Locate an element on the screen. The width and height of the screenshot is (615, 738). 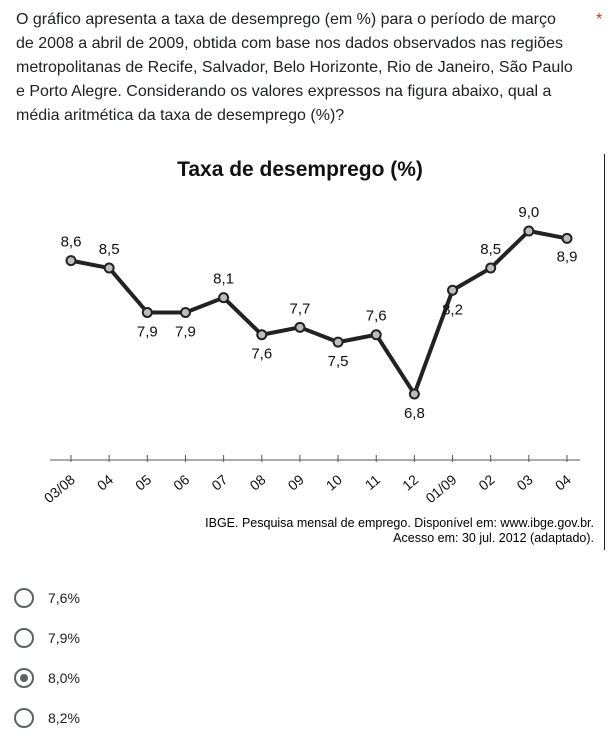
x-tick-label: 08 is located at coordinates (257, 482).